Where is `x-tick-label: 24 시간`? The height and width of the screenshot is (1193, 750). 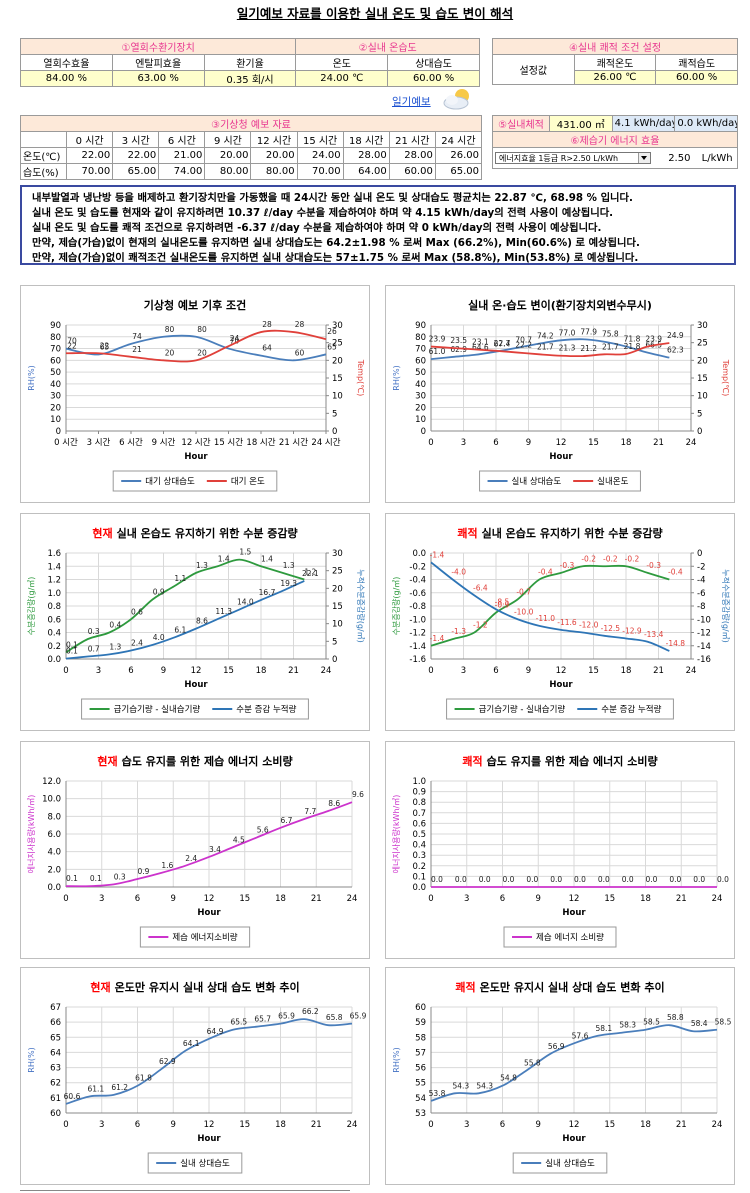
x-tick-label: 24 시간 is located at coordinates (325, 442).